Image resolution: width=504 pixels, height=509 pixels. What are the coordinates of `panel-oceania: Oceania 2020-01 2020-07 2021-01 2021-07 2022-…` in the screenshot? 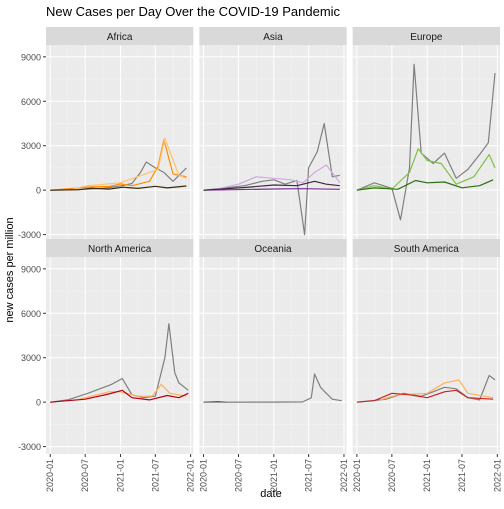 It's located at (274, 365).